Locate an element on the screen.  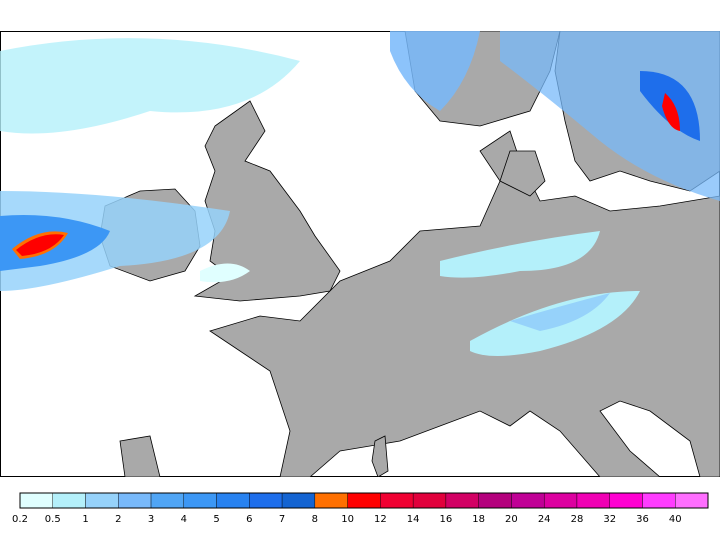
legend-border is located at coordinates (364, 500).